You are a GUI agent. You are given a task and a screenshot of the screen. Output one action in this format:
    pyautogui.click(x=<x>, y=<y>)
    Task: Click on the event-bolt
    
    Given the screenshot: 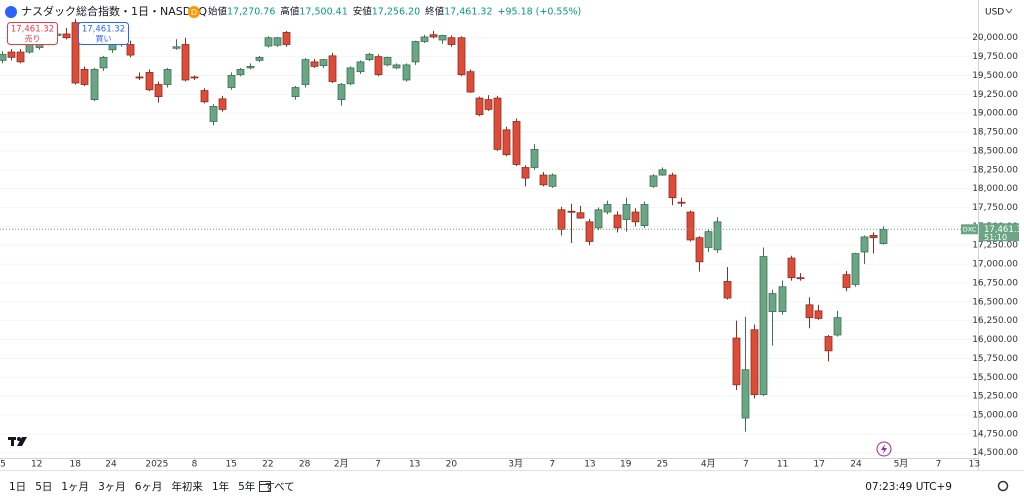 What is the action you would take?
    pyautogui.click(x=884, y=449)
    